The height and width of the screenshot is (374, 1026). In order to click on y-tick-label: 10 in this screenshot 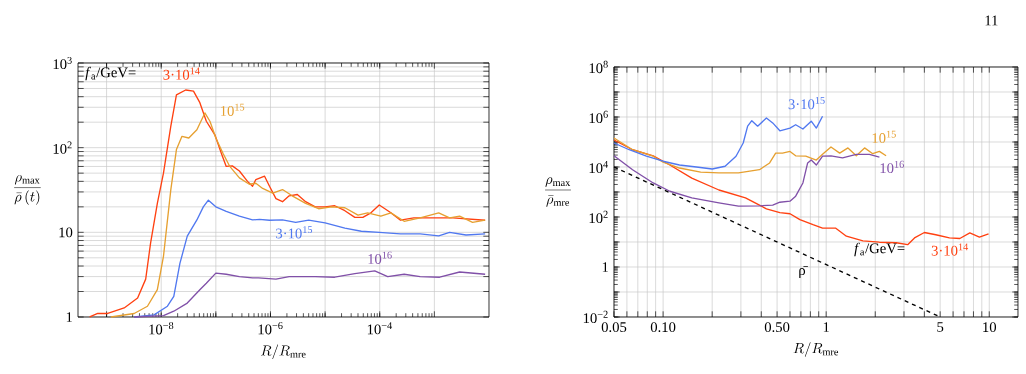, I will do `click(66, 232)`.